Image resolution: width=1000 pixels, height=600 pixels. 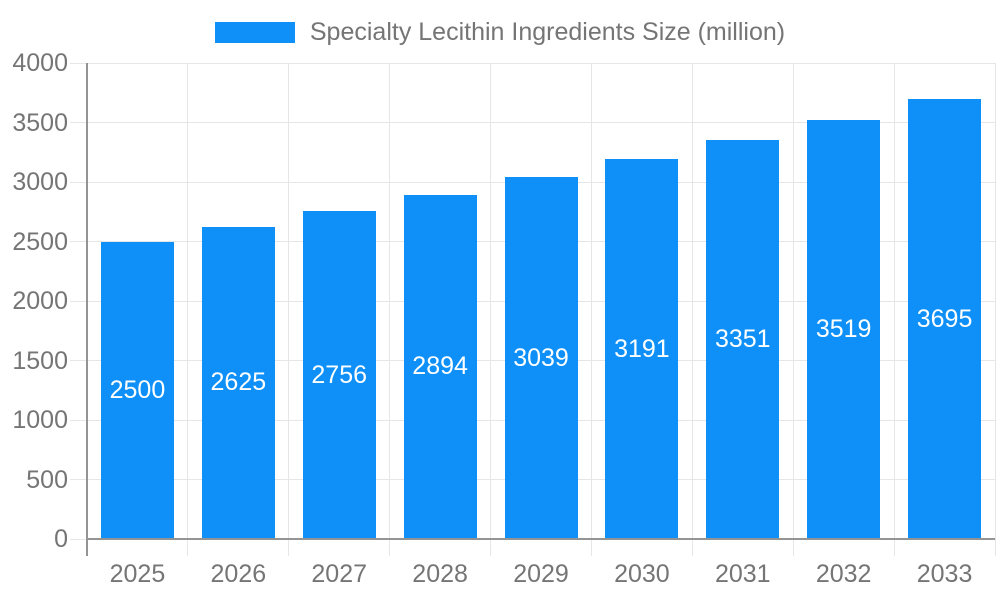 I want to click on bar: 2625, so click(x=238, y=382).